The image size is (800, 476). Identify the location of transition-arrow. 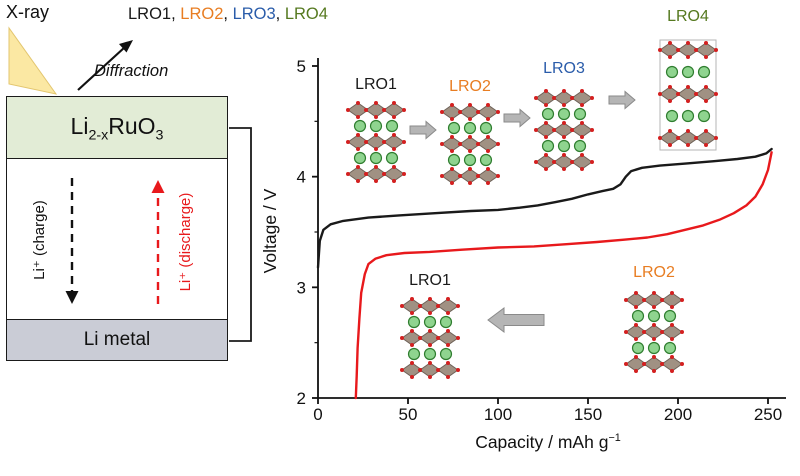
(517, 118).